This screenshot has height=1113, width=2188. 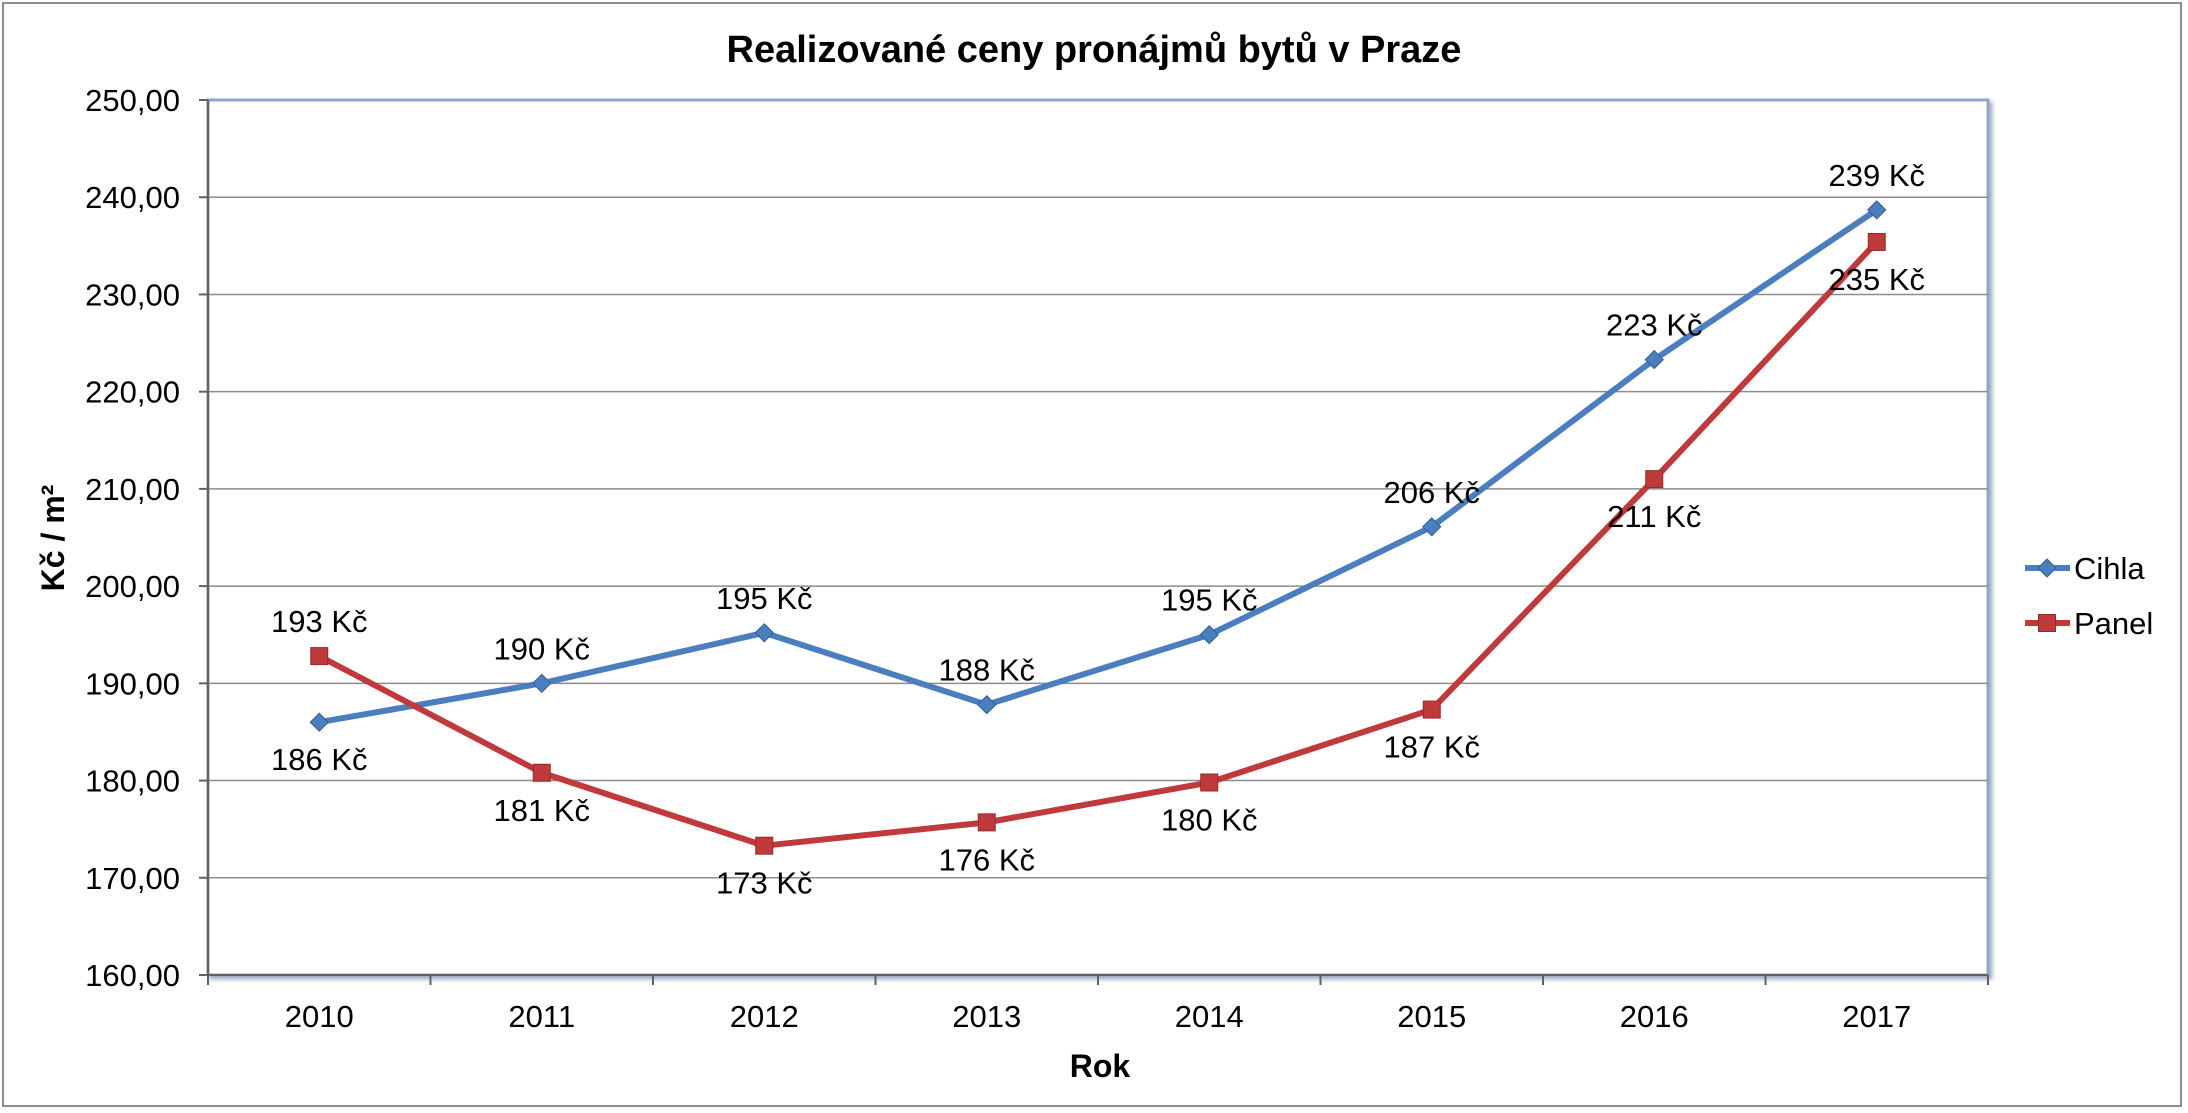 What do you see at coordinates (1098, 1004) in the screenshot?
I see `x-axis: 2010 2011 2012 2013 2014 2015 2016 2017` at bounding box center [1098, 1004].